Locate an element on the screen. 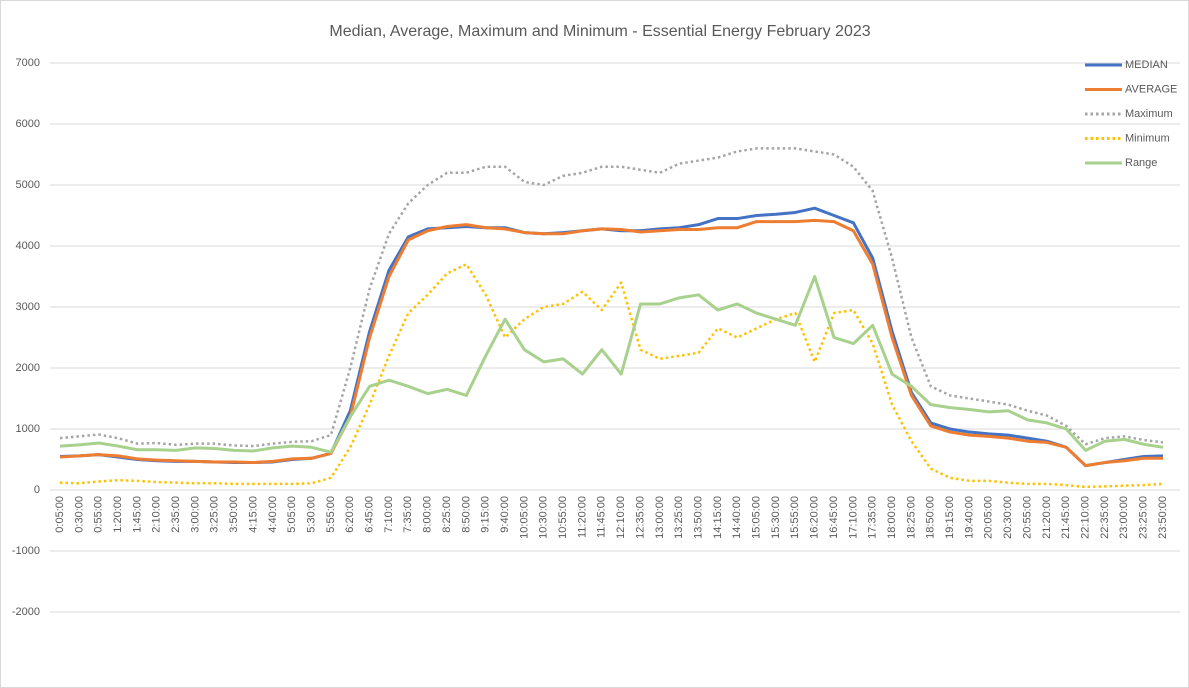 This screenshot has width=1189, height=688. x-tick-label: 20:55:00 is located at coordinates (1027, 517).